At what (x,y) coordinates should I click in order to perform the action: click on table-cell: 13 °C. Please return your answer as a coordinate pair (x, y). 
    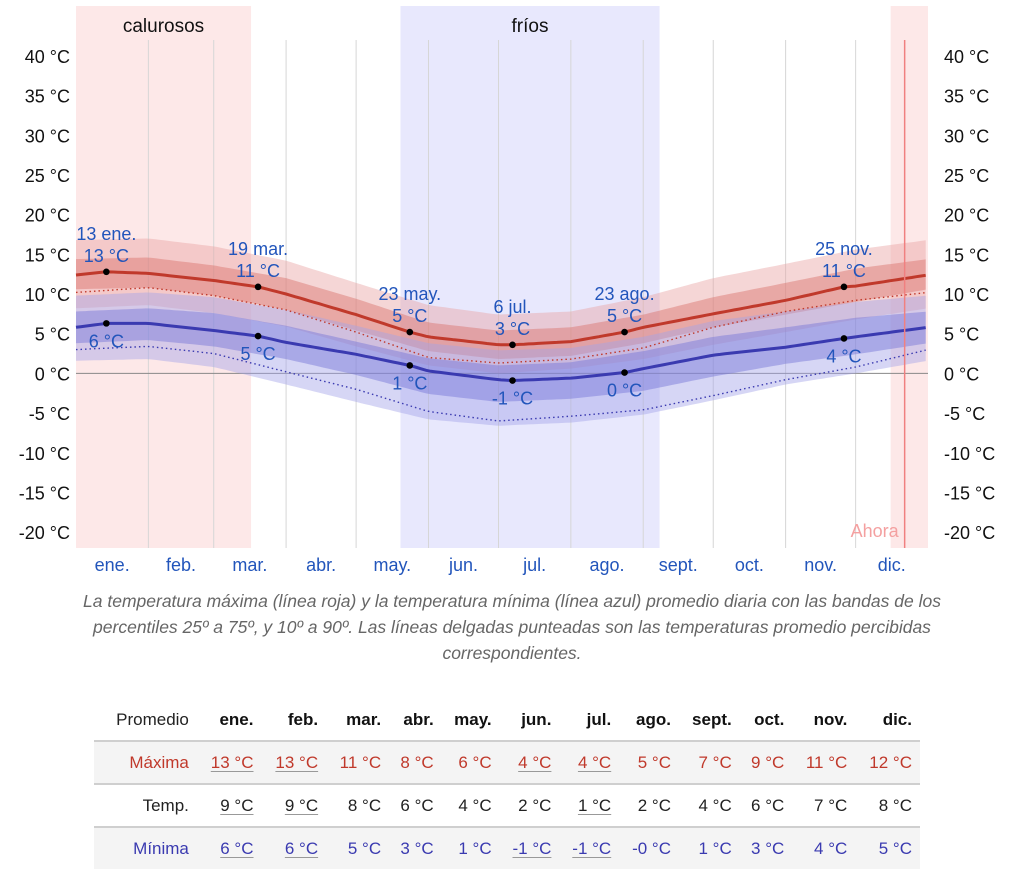
    Looking at the image, I should click on (229, 762).